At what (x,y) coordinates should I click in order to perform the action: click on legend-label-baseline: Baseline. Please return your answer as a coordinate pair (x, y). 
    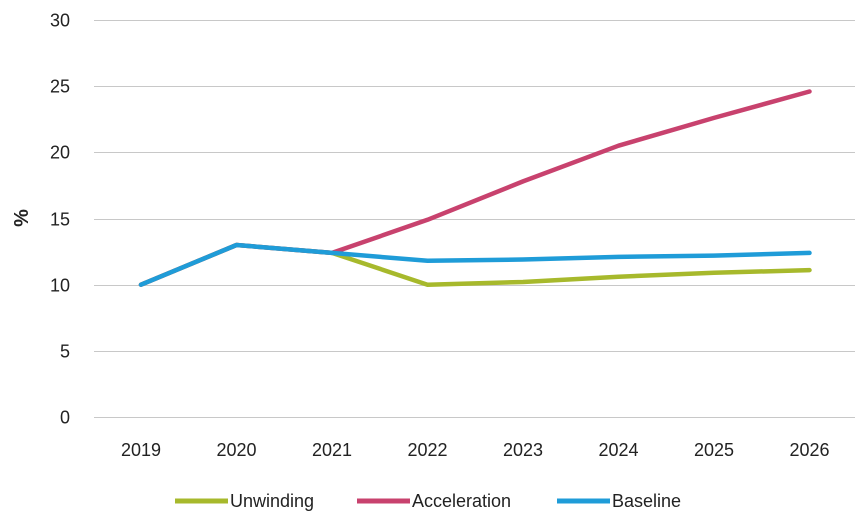
    Looking at the image, I should click on (646, 501).